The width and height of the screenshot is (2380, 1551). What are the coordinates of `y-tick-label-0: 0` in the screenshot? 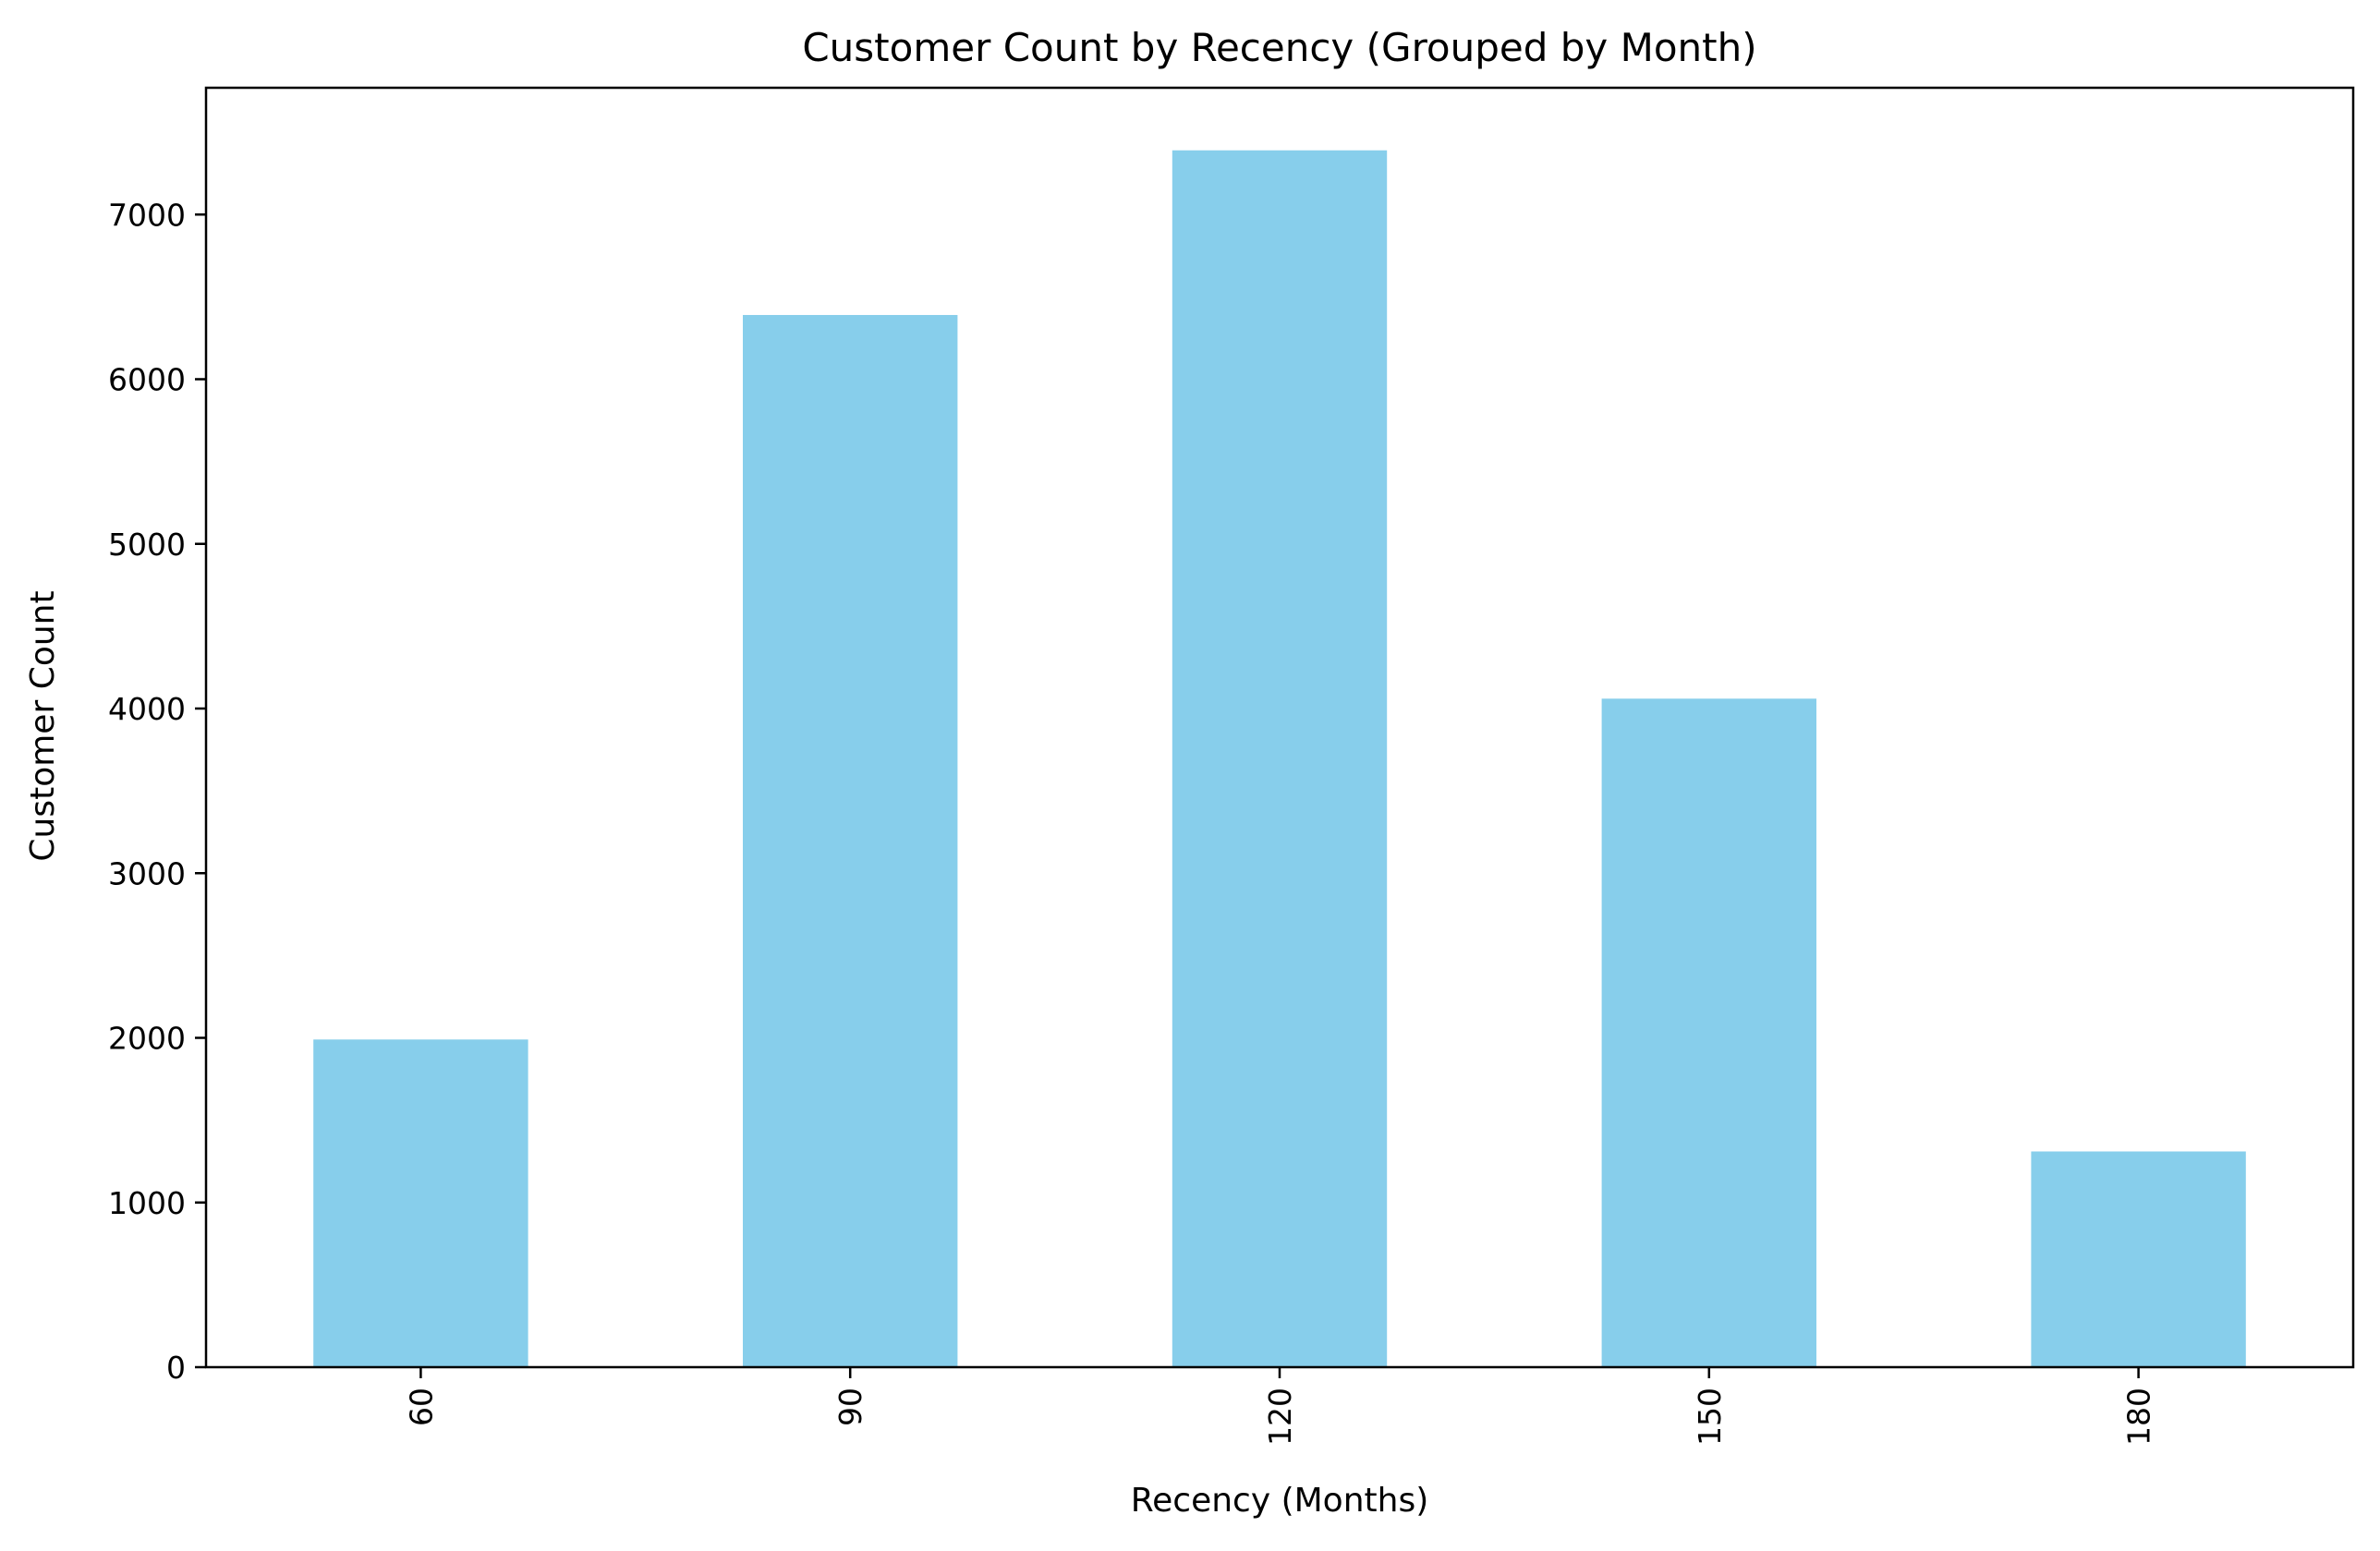 It's located at (176, 1368).